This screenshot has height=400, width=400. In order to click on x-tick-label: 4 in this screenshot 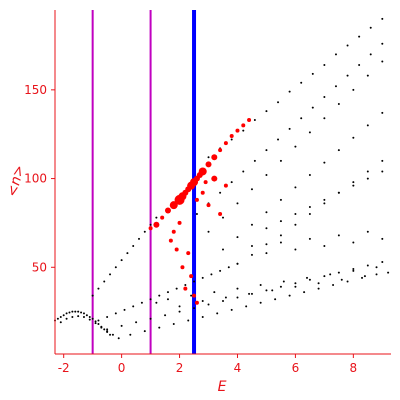, I will do `click(238, 368)`.